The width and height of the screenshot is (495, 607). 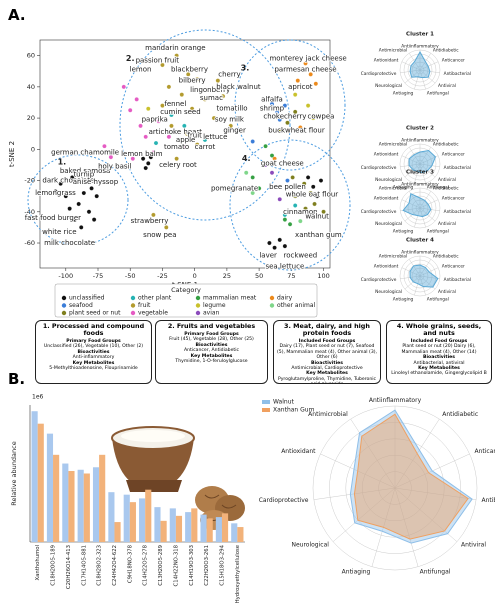 What do you see at coordinates (69, 567) in the screenshot?
I see `x-tick-label: C20H26O14-413` at bounding box center [69, 567].